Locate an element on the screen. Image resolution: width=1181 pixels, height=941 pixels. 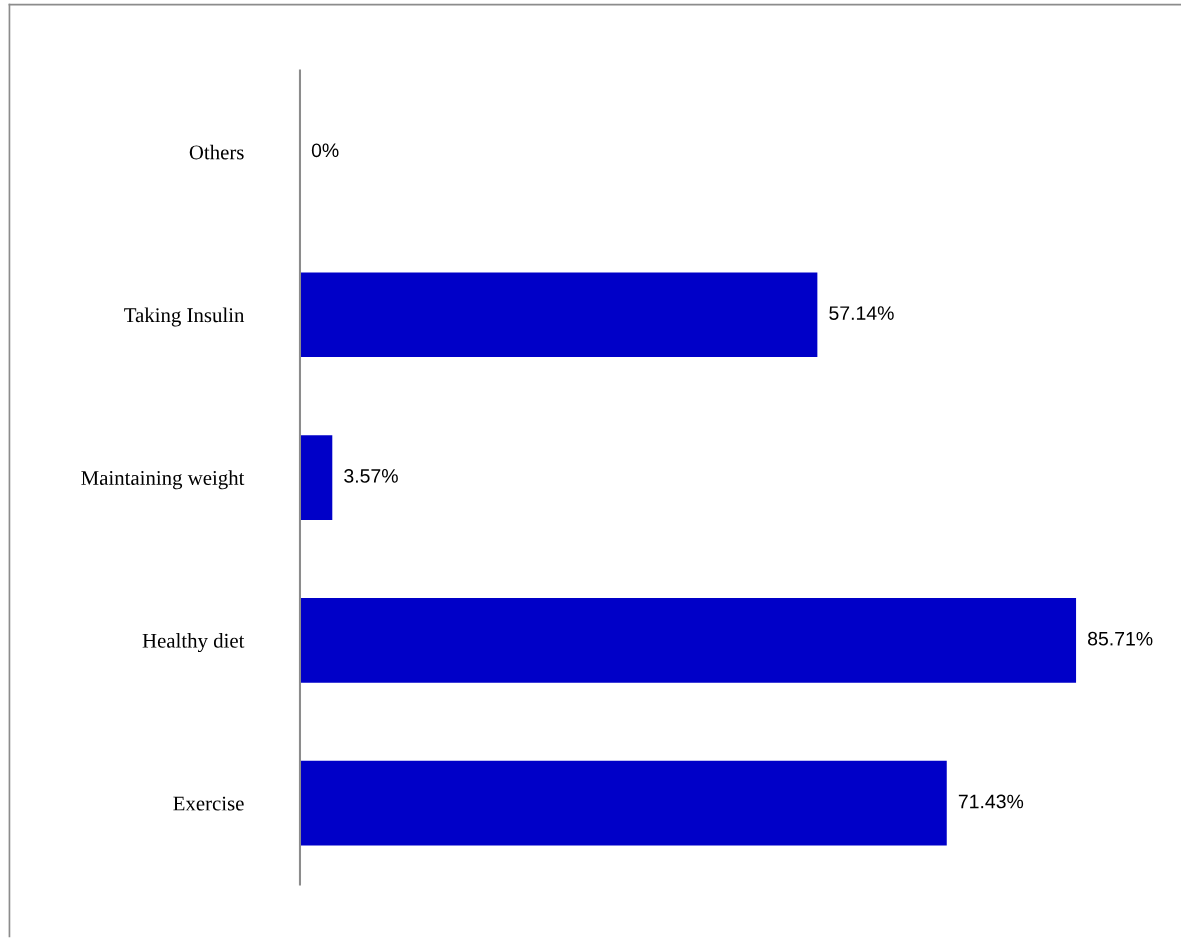
y-tick-label: Others is located at coordinates (216, 152).